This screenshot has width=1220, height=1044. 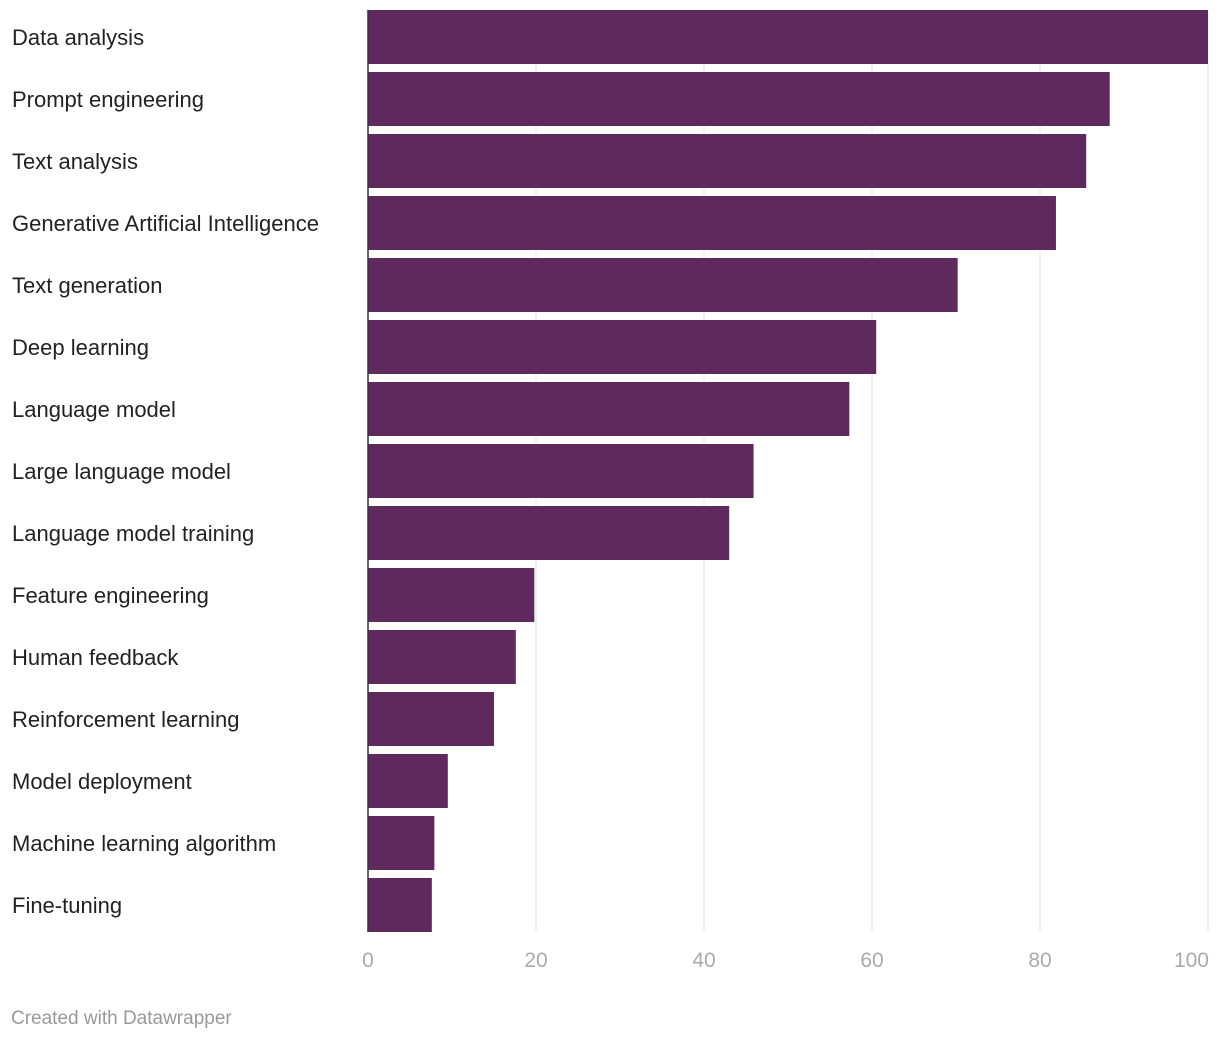 What do you see at coordinates (144, 843) in the screenshot?
I see `category-label: Machine learning algorithm` at bounding box center [144, 843].